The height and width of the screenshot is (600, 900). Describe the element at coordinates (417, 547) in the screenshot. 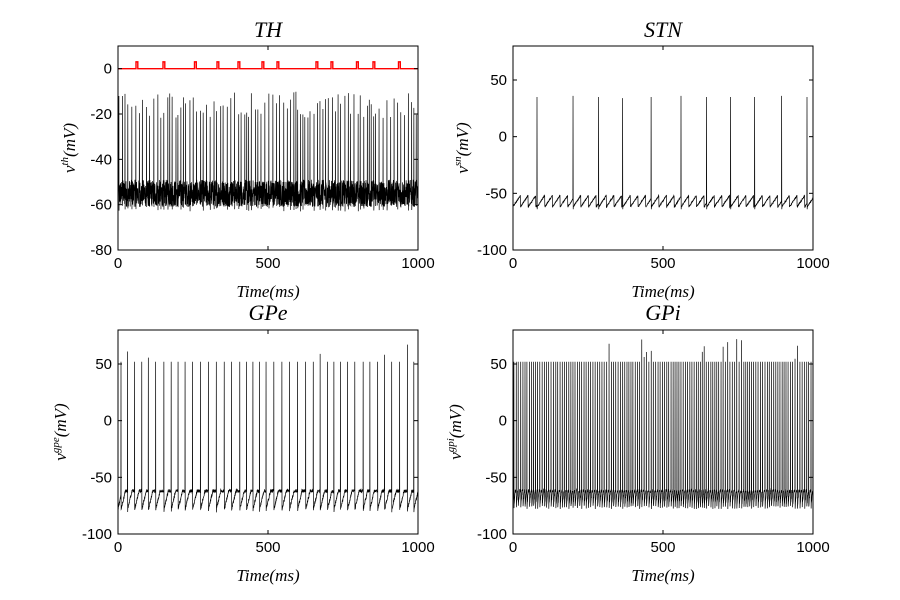

I see `gpe-xtick-label-2: 1000` at that location.